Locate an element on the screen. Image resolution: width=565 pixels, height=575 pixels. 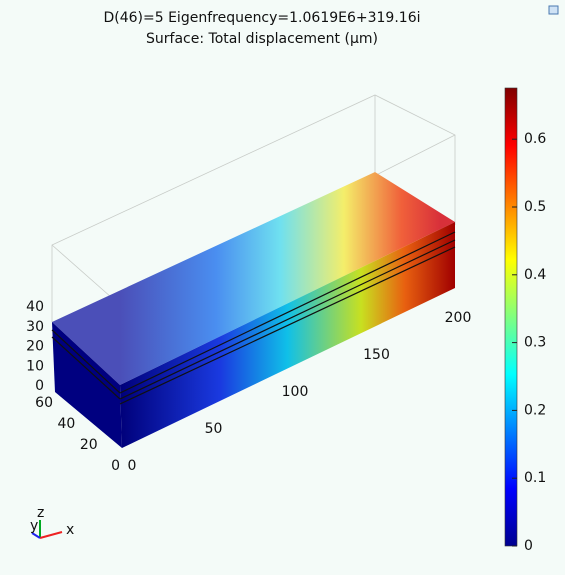
y-ticks-label: 20 is located at coordinates (89, 445).